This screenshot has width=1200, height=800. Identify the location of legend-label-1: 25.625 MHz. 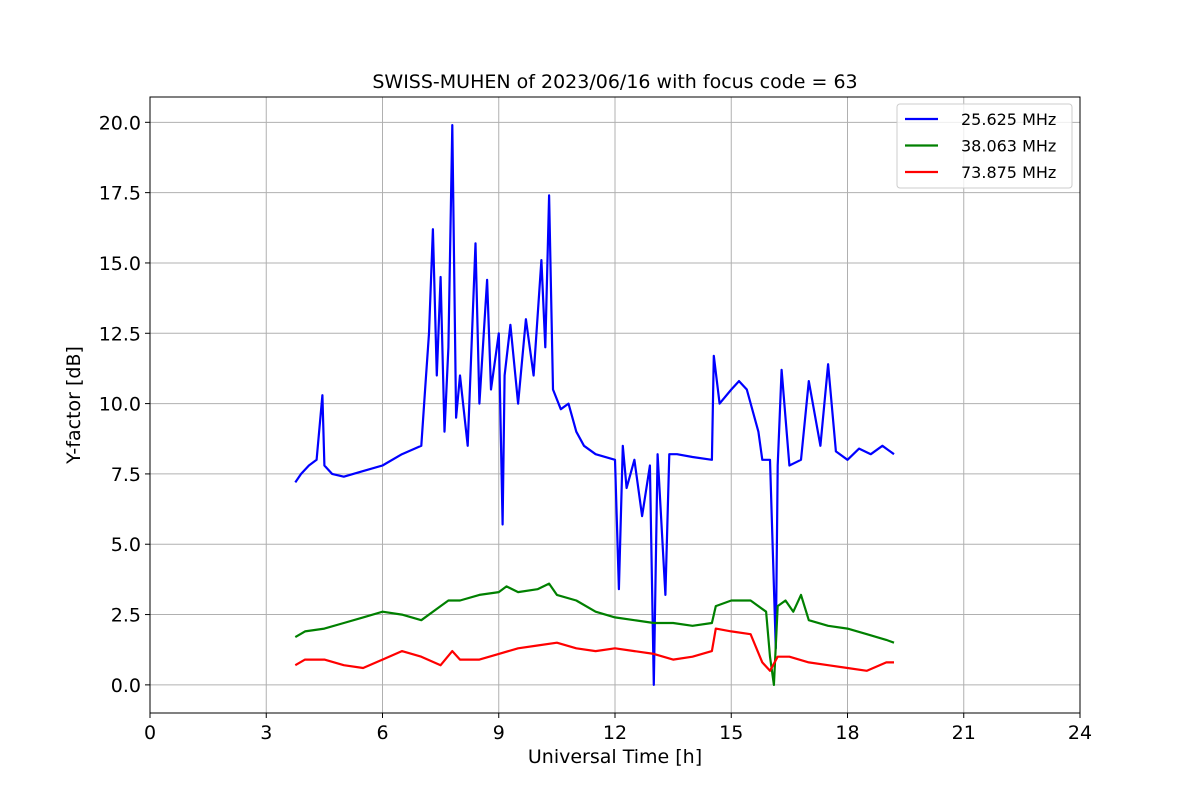
(1008, 119).